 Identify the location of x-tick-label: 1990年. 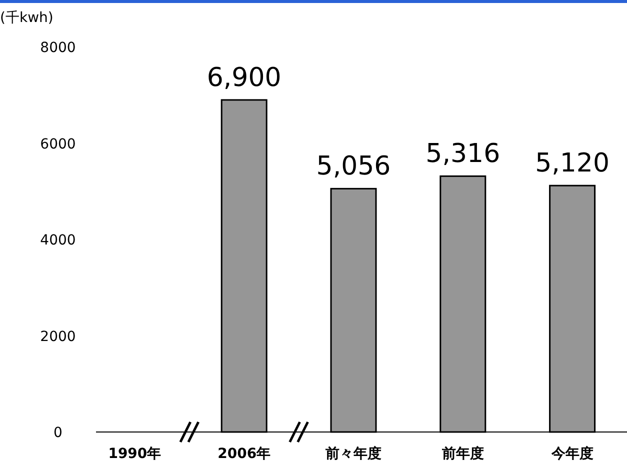
(135, 454).